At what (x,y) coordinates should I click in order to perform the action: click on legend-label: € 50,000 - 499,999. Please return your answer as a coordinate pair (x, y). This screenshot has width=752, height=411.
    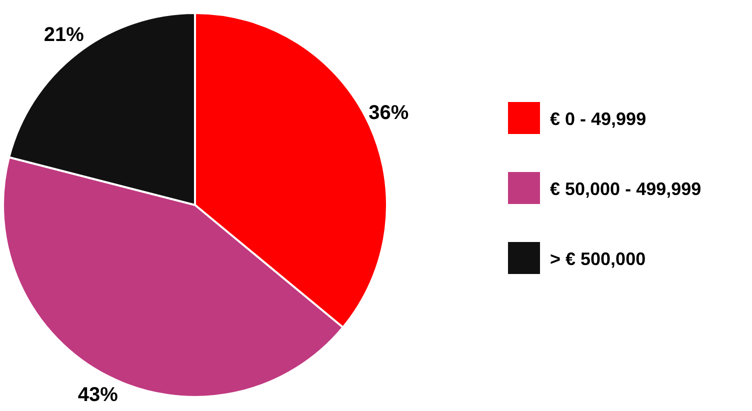
    Looking at the image, I should click on (626, 189).